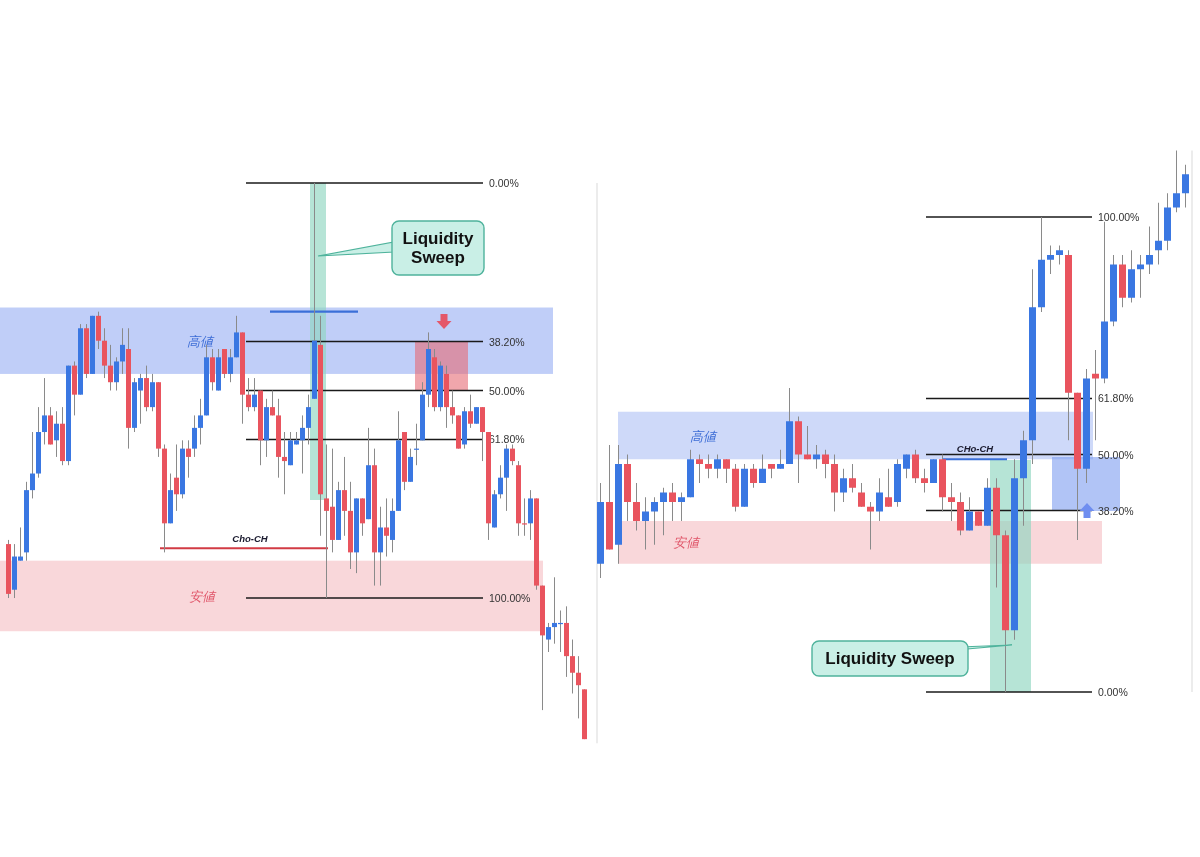 The height and width of the screenshot is (857, 1200). Describe the element at coordinates (250, 539) in the screenshot. I see `ref-line-label: Cho-CH` at that location.